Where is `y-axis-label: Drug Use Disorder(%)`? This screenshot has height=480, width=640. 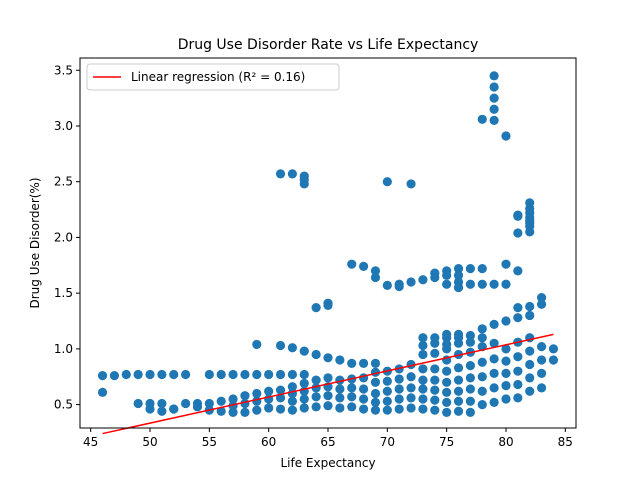
y-axis-label: Drug Use Disorder(%) is located at coordinates (35, 242).